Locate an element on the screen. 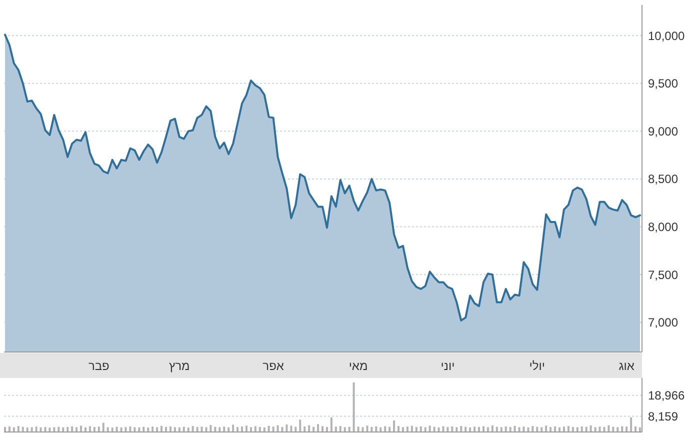  x-tick-label: פבר is located at coordinates (99, 366).